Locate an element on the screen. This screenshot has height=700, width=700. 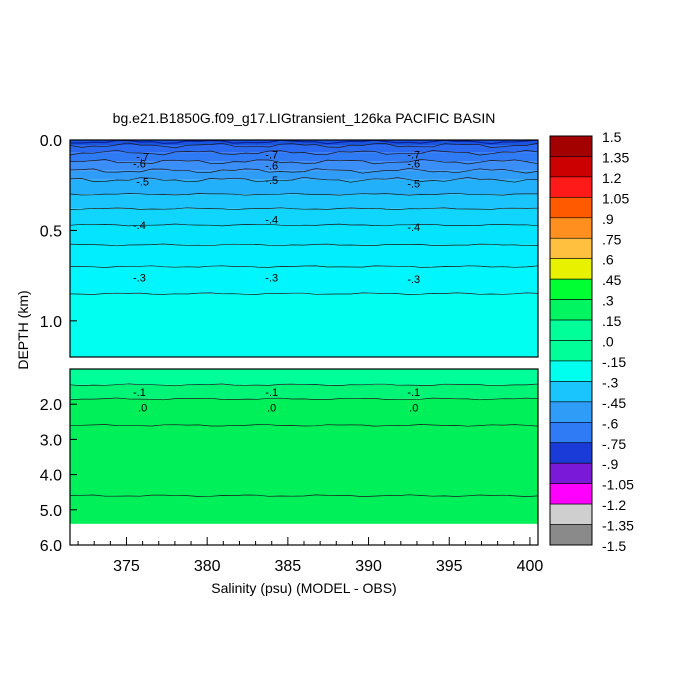
colorbar-frame is located at coordinates (571, 340).